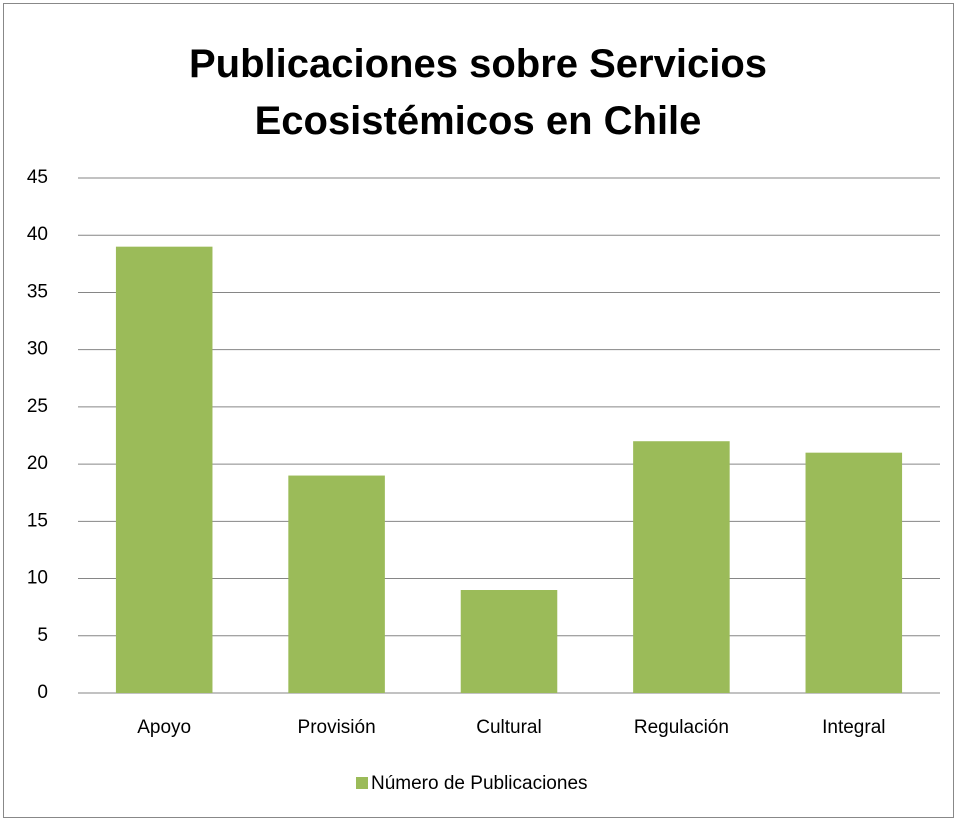 This screenshot has width=957, height=821. What do you see at coordinates (337, 727) in the screenshot?
I see `x-tick-label: Provisión` at bounding box center [337, 727].